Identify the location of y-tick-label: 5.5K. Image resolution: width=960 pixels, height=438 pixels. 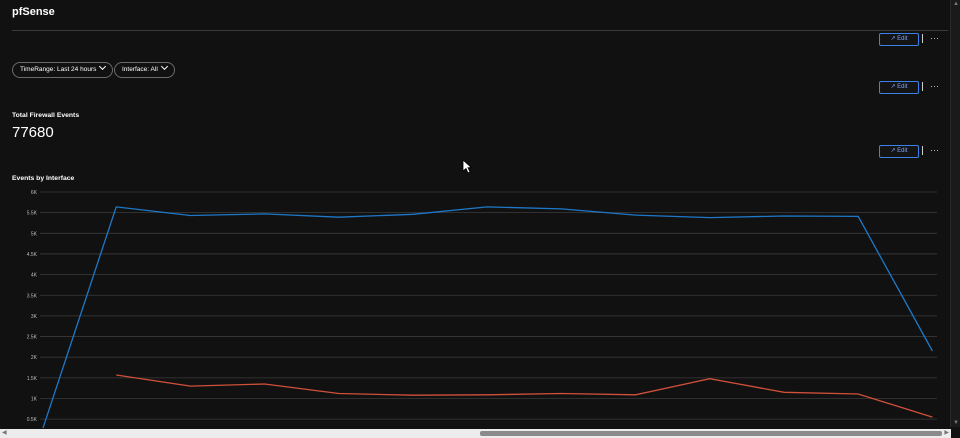
(32, 214).